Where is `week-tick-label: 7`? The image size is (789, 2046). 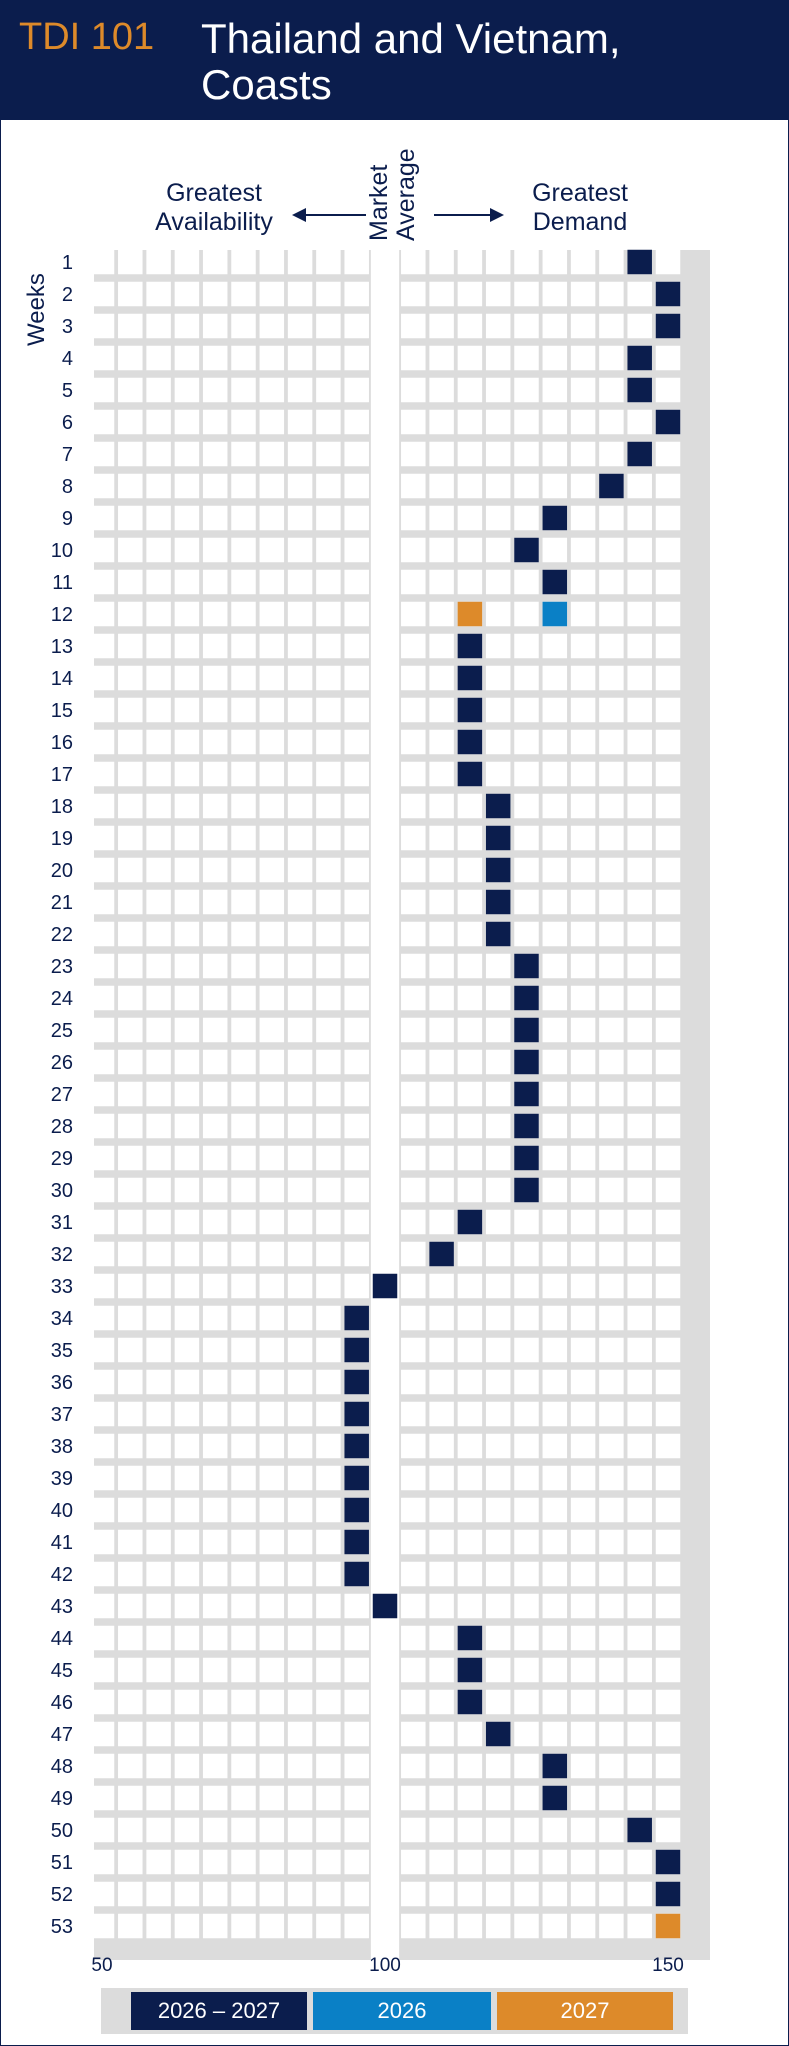 week-tick-label: 7 is located at coordinates (67, 455).